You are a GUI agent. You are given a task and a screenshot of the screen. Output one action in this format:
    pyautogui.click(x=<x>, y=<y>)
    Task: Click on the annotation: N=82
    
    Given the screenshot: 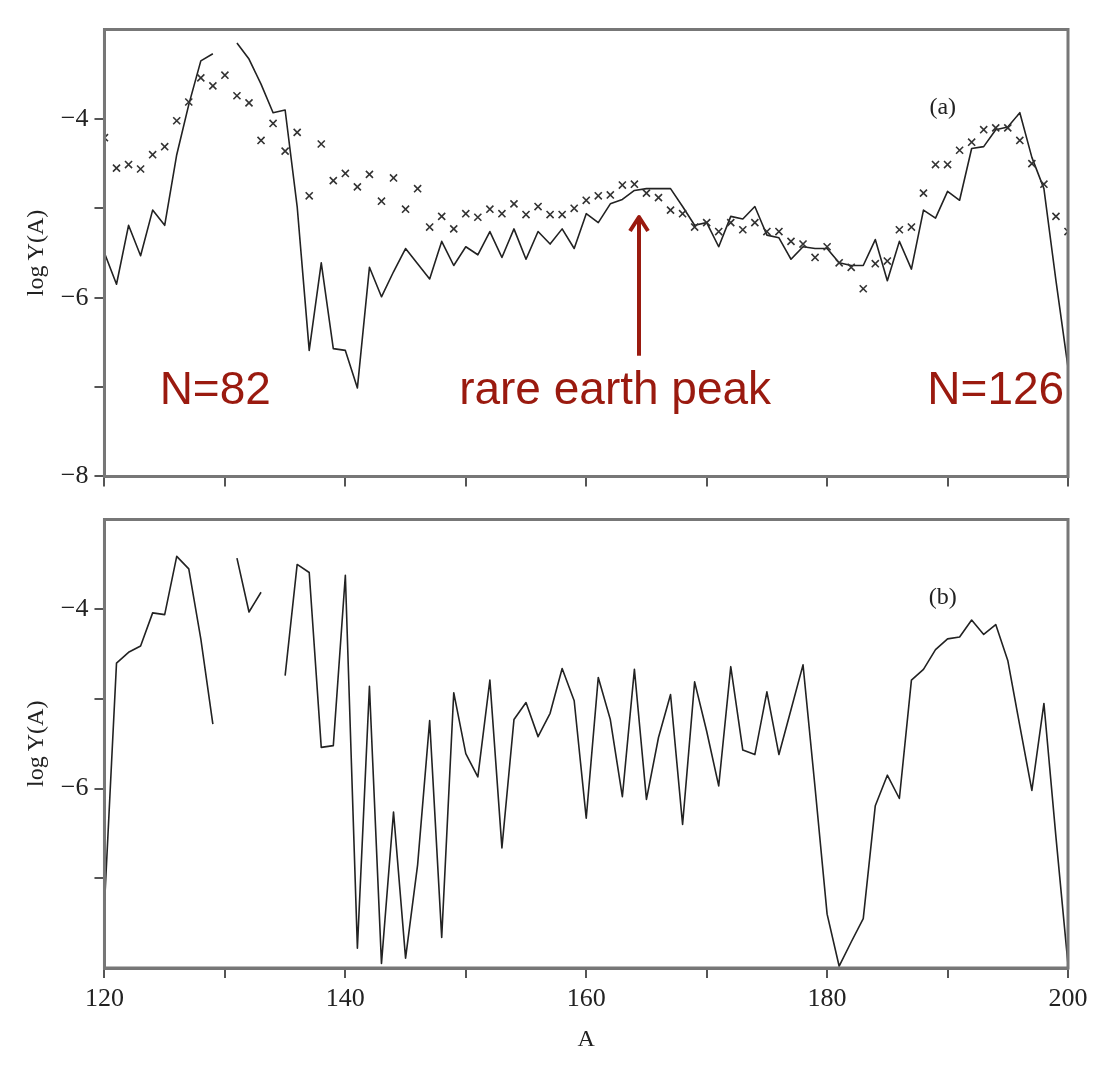 What is the action you would take?
    pyautogui.click(x=215, y=388)
    